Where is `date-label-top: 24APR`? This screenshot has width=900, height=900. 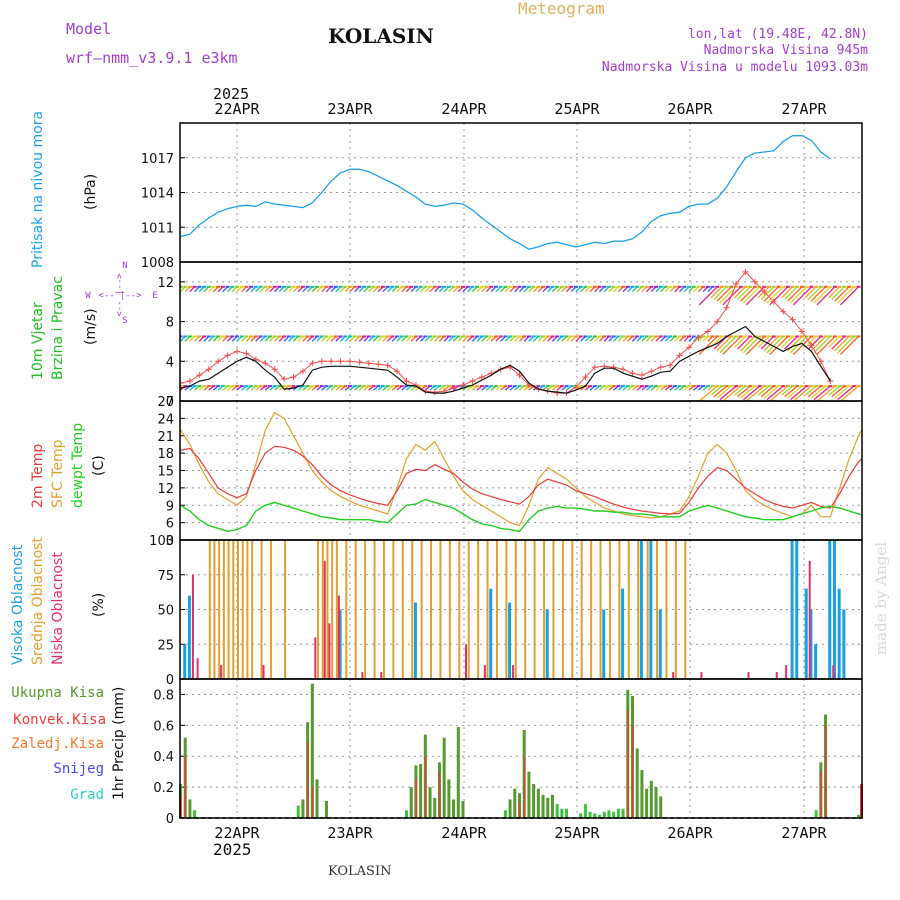 date-label-top: 24APR is located at coordinates (464, 109).